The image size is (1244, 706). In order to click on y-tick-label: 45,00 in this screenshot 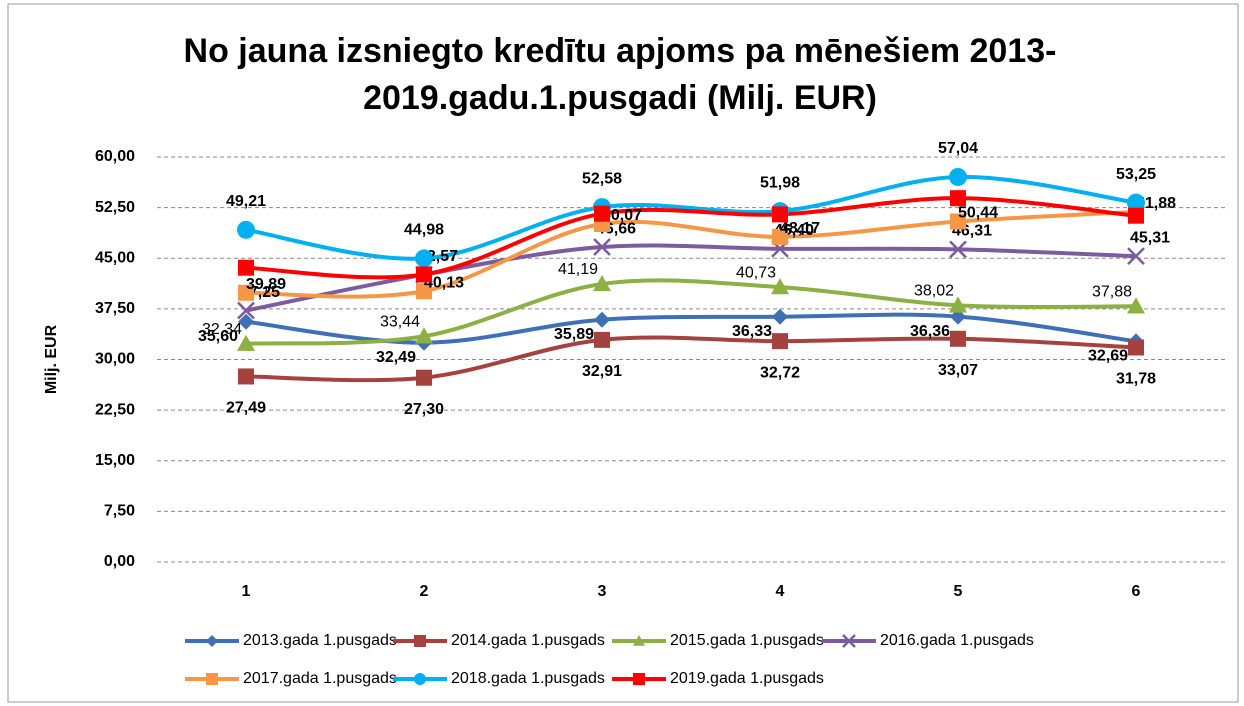, I will do `click(115, 257)`.